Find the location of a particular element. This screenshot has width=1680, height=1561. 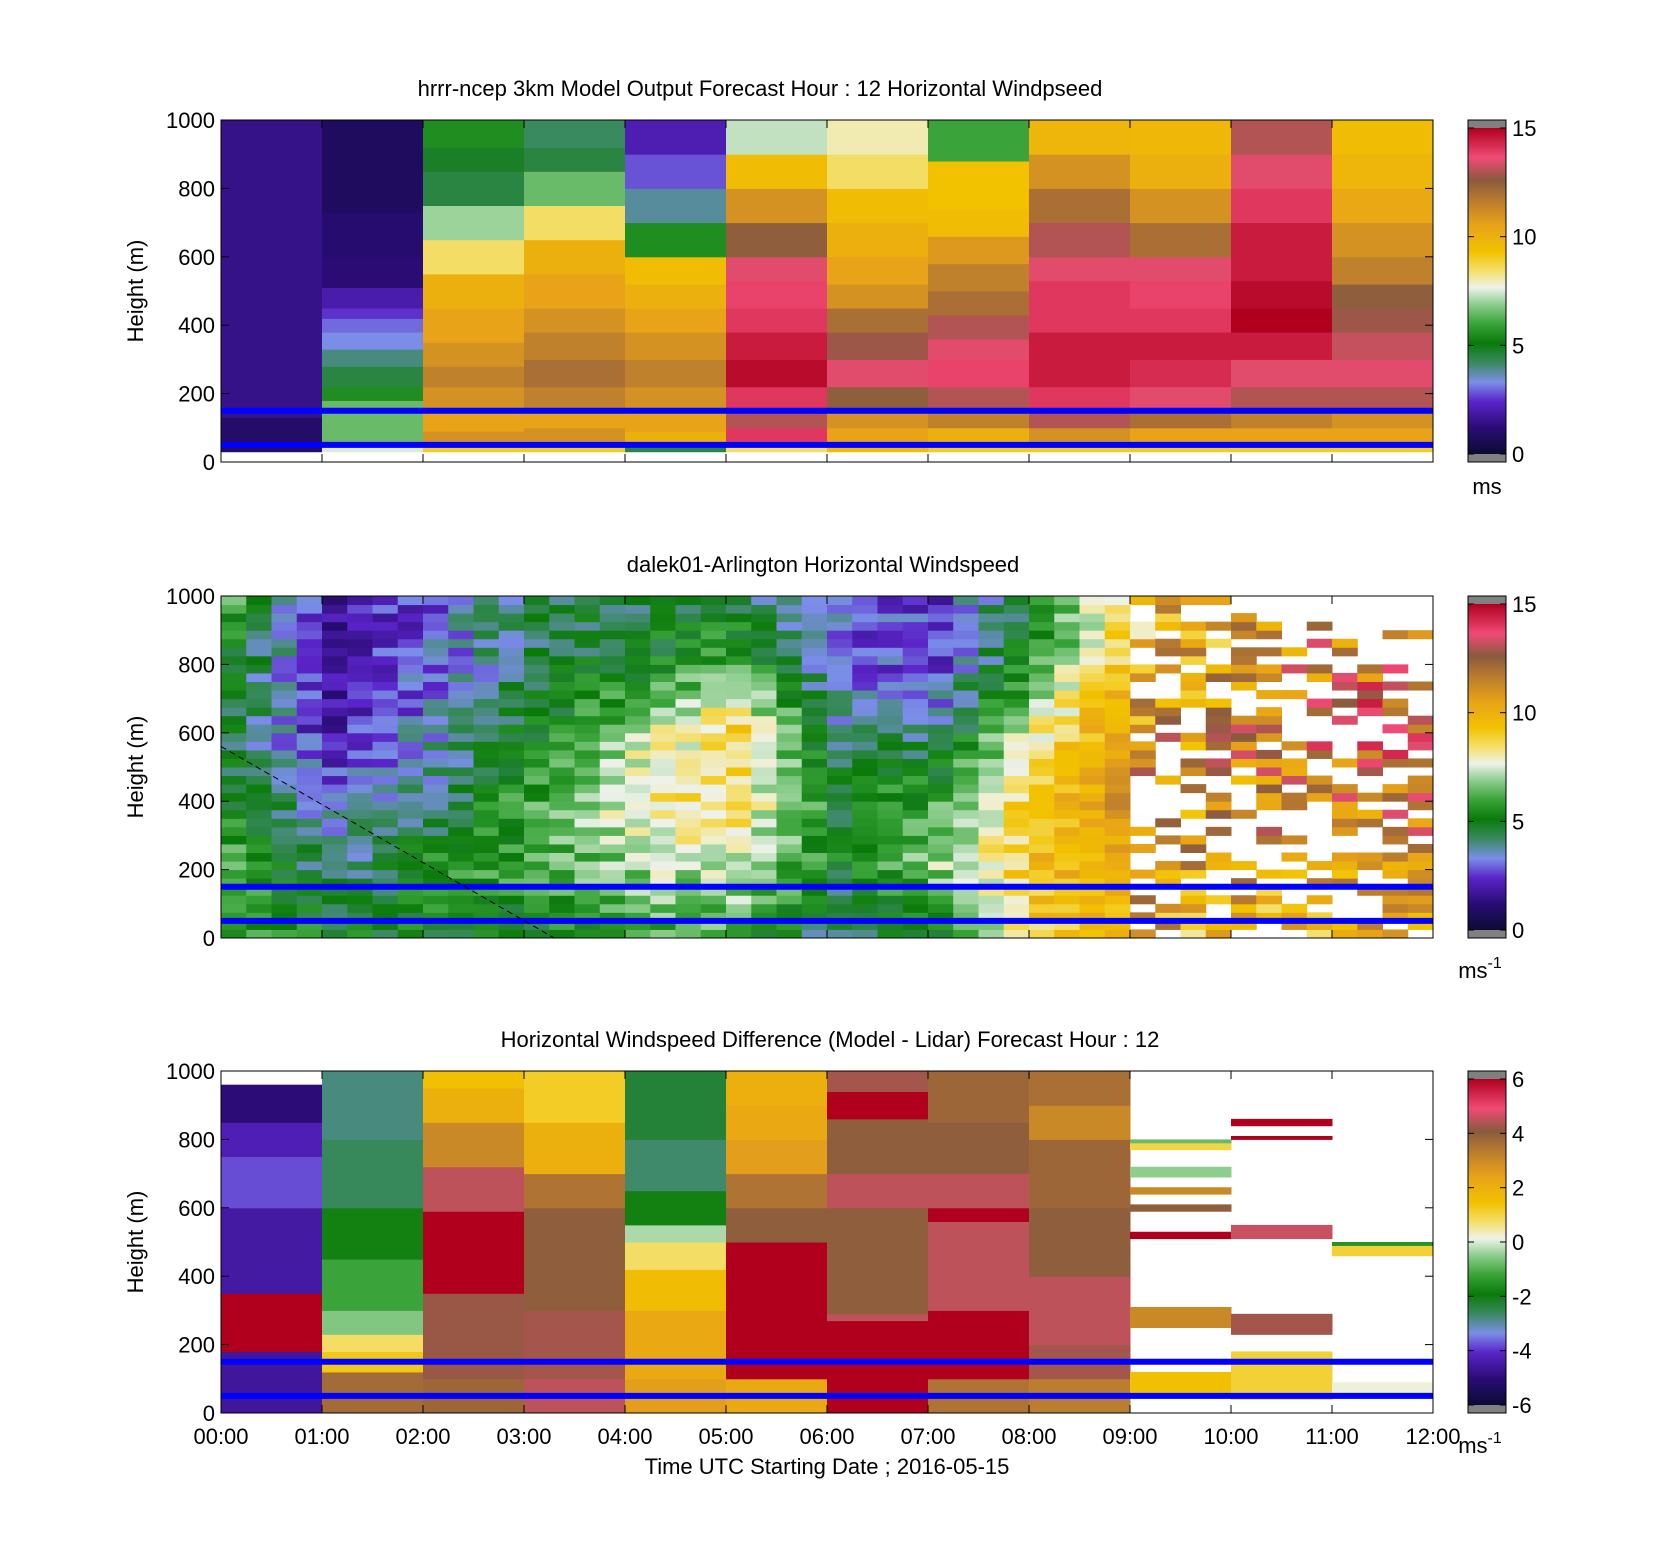

colorbar-tick-label: -6 is located at coordinates (1522, 1405).